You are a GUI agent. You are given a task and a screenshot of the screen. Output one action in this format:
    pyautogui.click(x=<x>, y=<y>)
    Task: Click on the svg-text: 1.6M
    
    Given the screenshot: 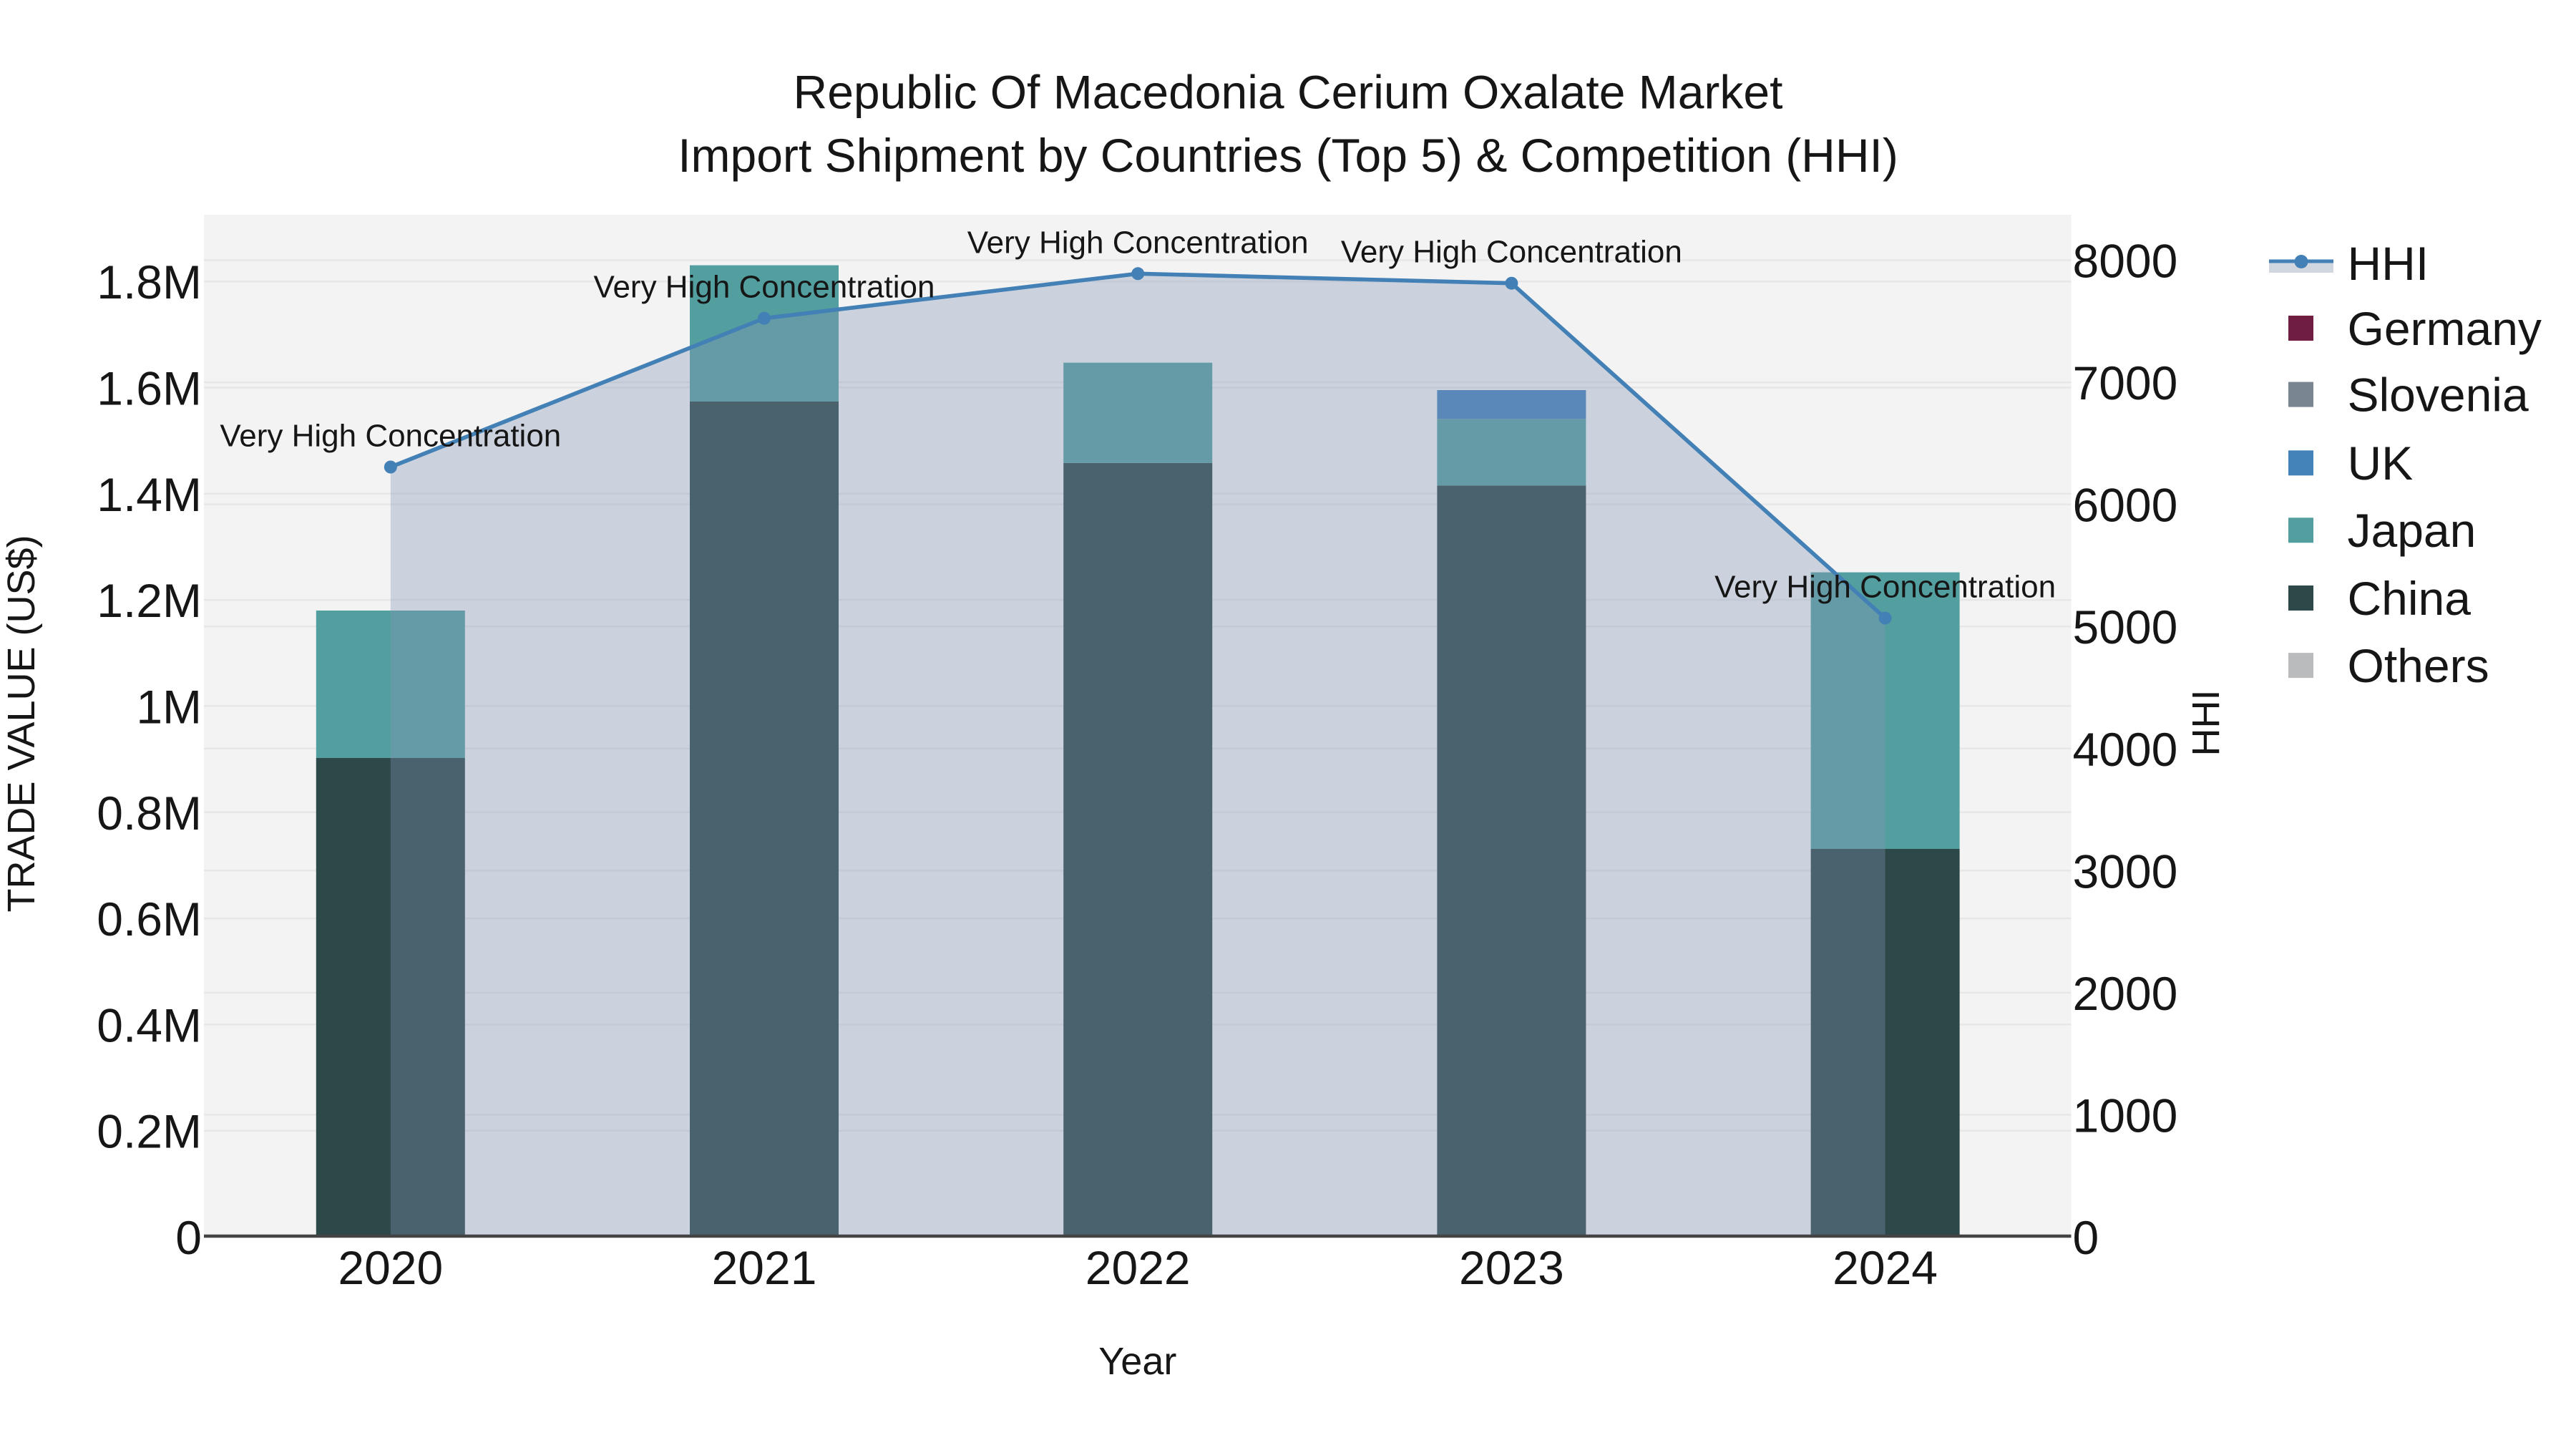 What is the action you would take?
    pyautogui.click(x=149, y=388)
    